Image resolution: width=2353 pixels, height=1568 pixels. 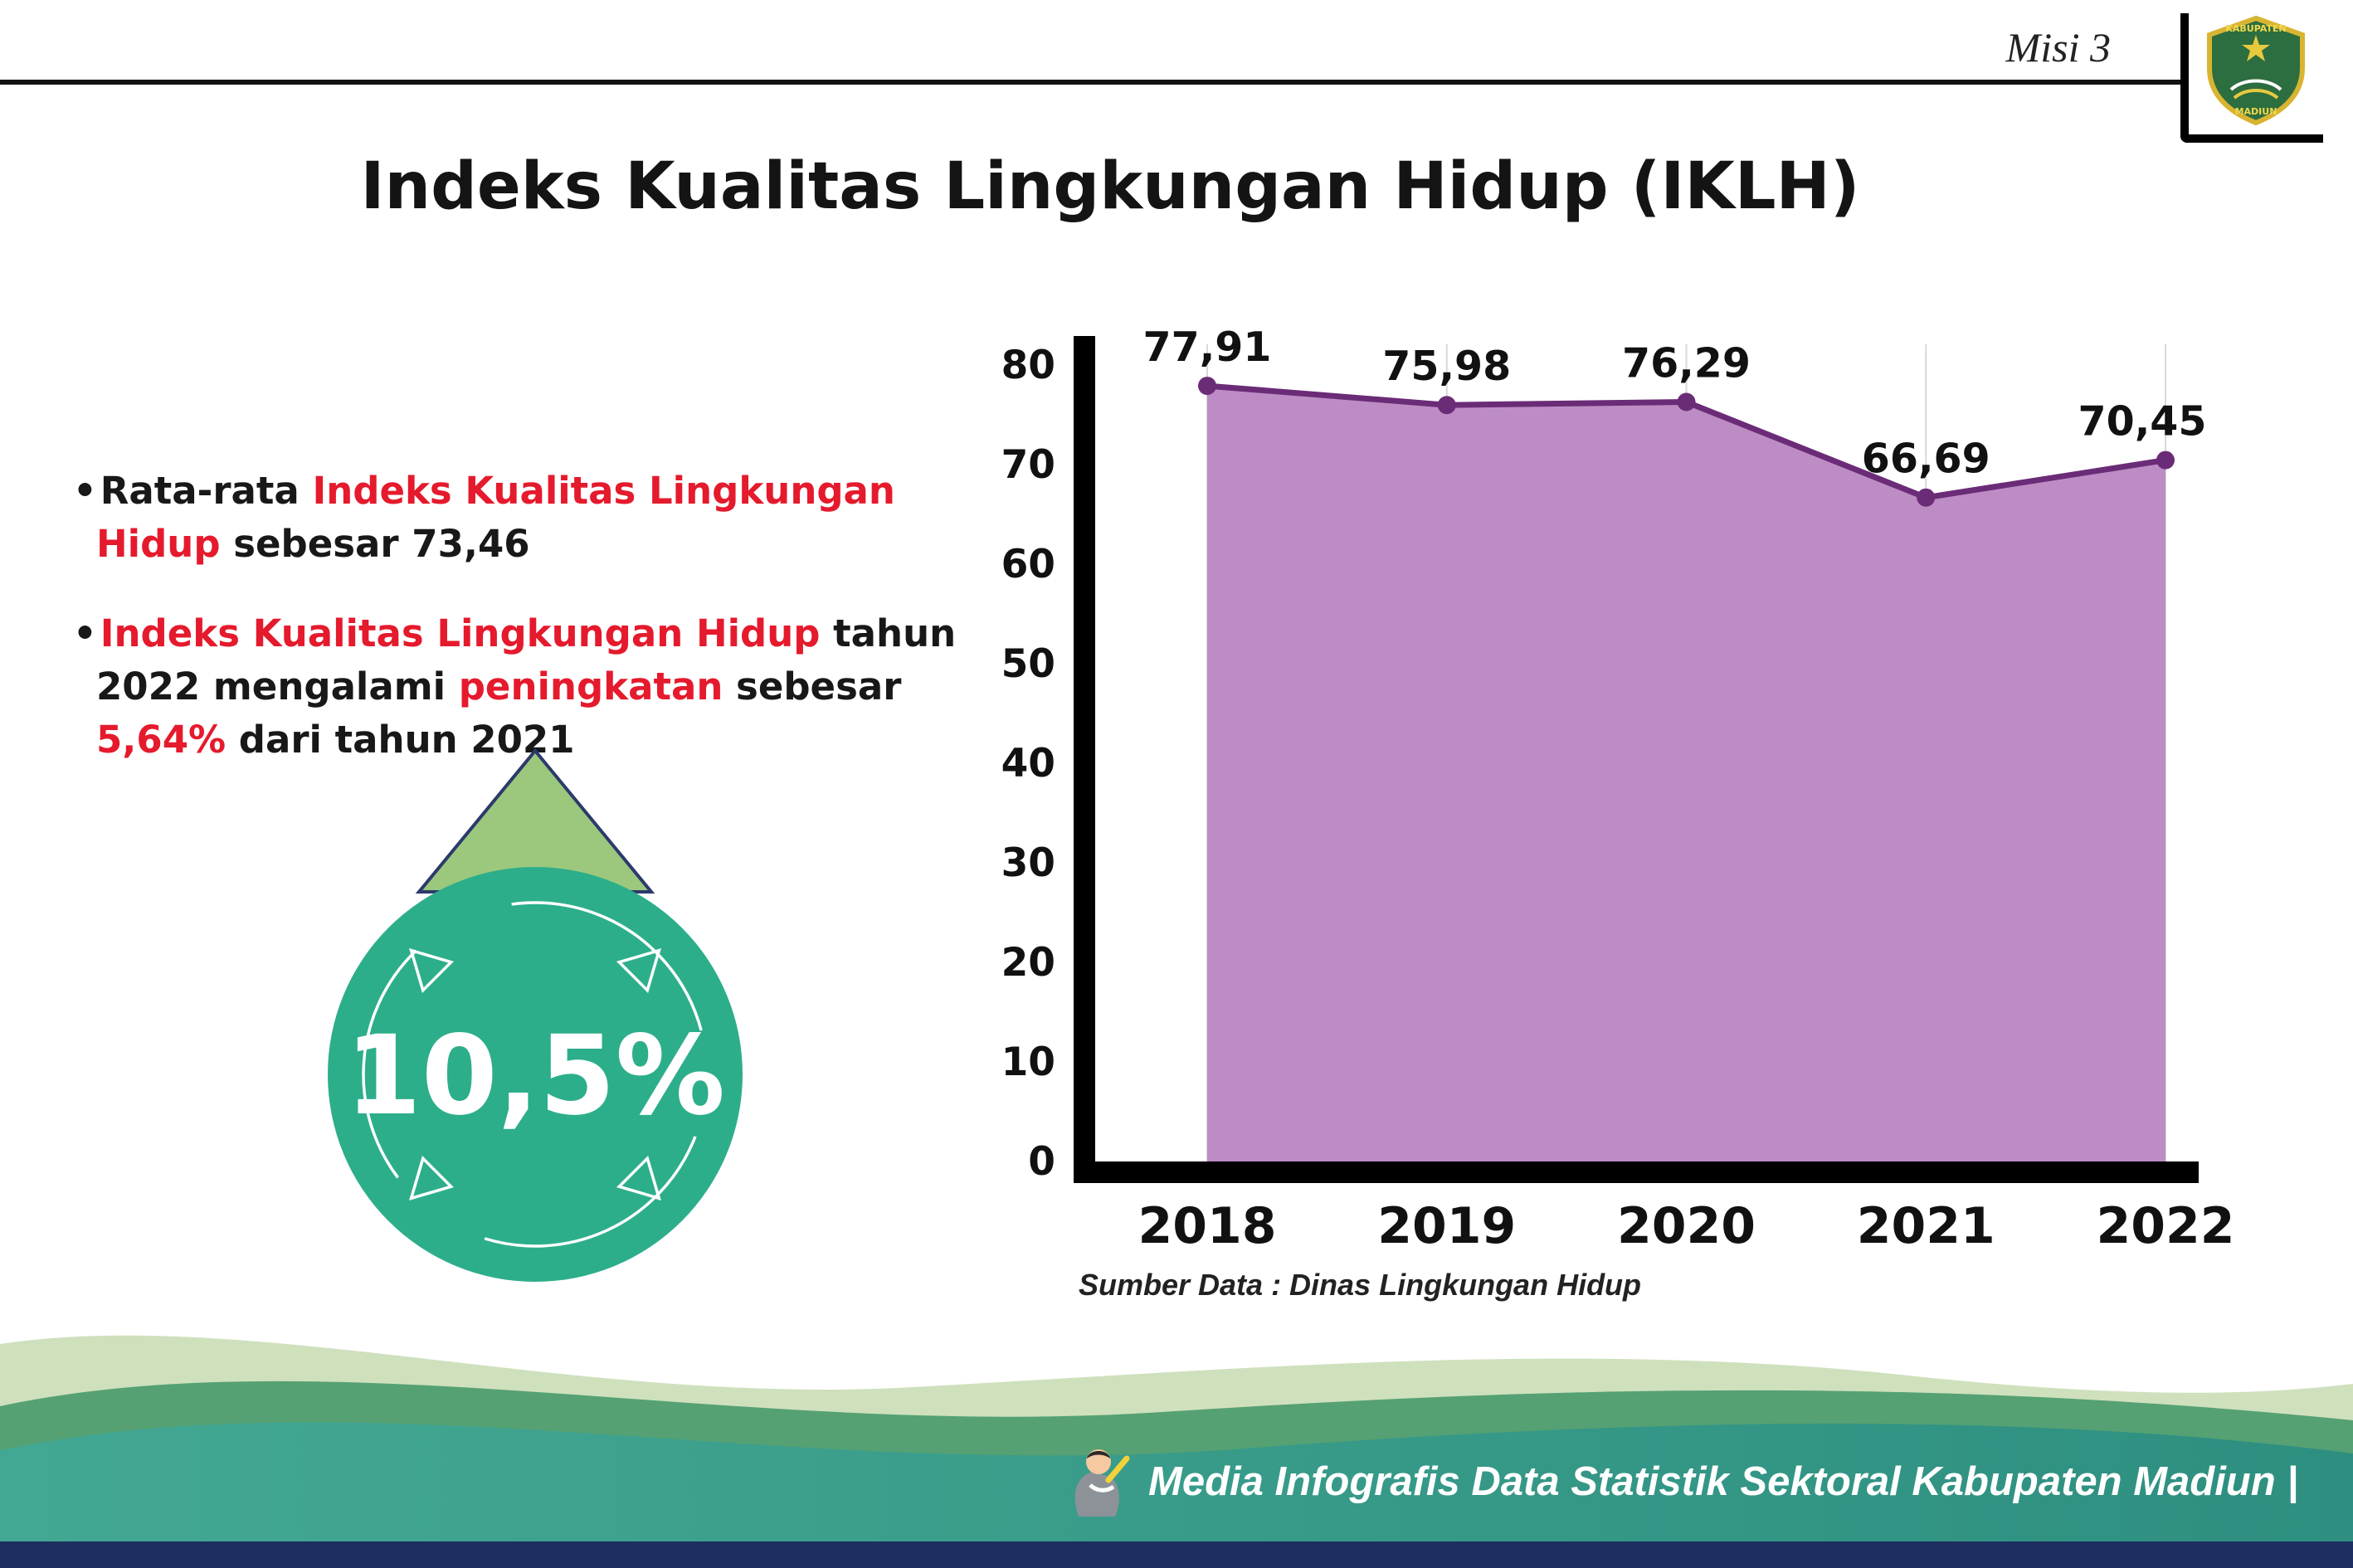 What do you see at coordinates (1636, 1172) in the screenshot?
I see `x-axis` at bounding box center [1636, 1172].